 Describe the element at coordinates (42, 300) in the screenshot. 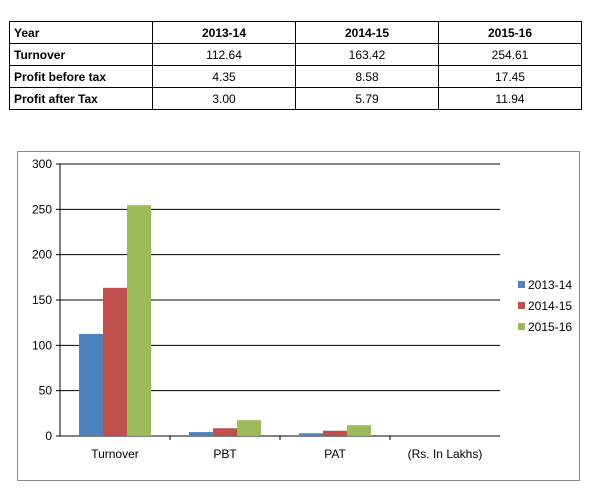

I see `y-tick-label: 150` at that location.